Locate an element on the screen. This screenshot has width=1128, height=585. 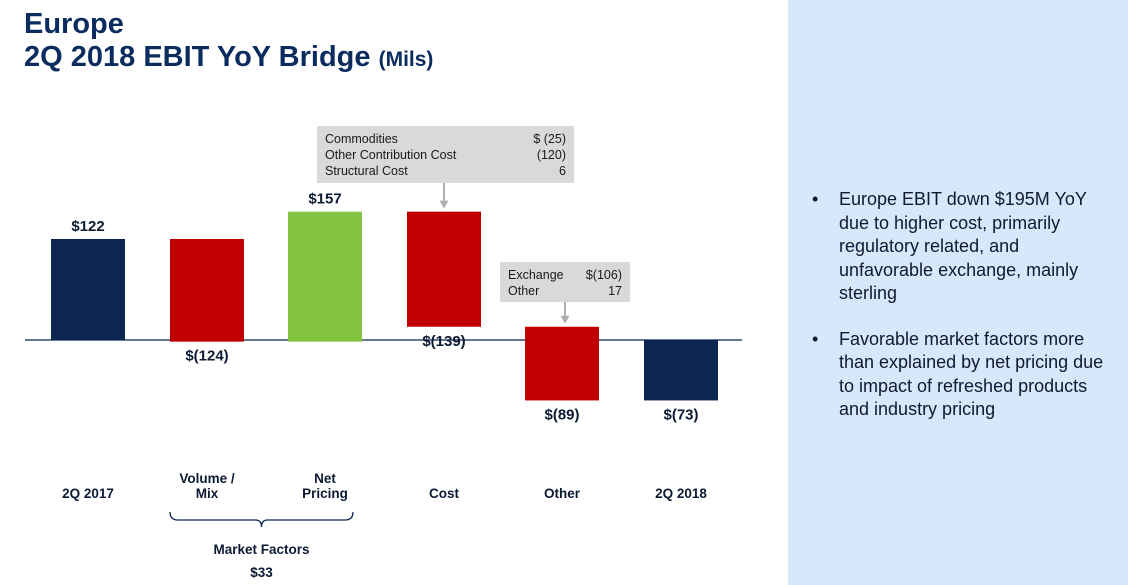
bar-net-pricing is located at coordinates (325, 276).